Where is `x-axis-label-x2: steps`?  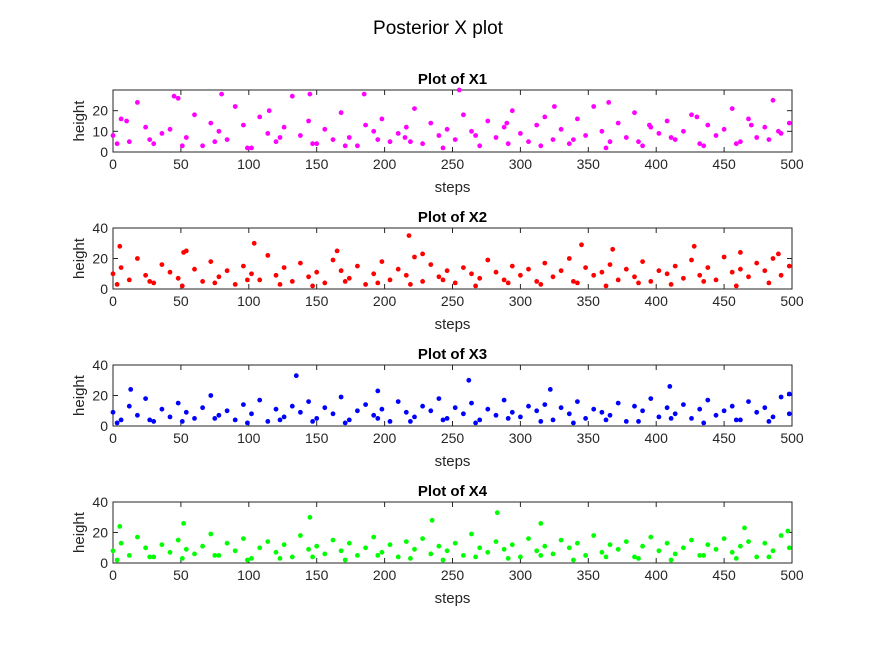 x-axis-label-x2: steps is located at coordinates (453, 324).